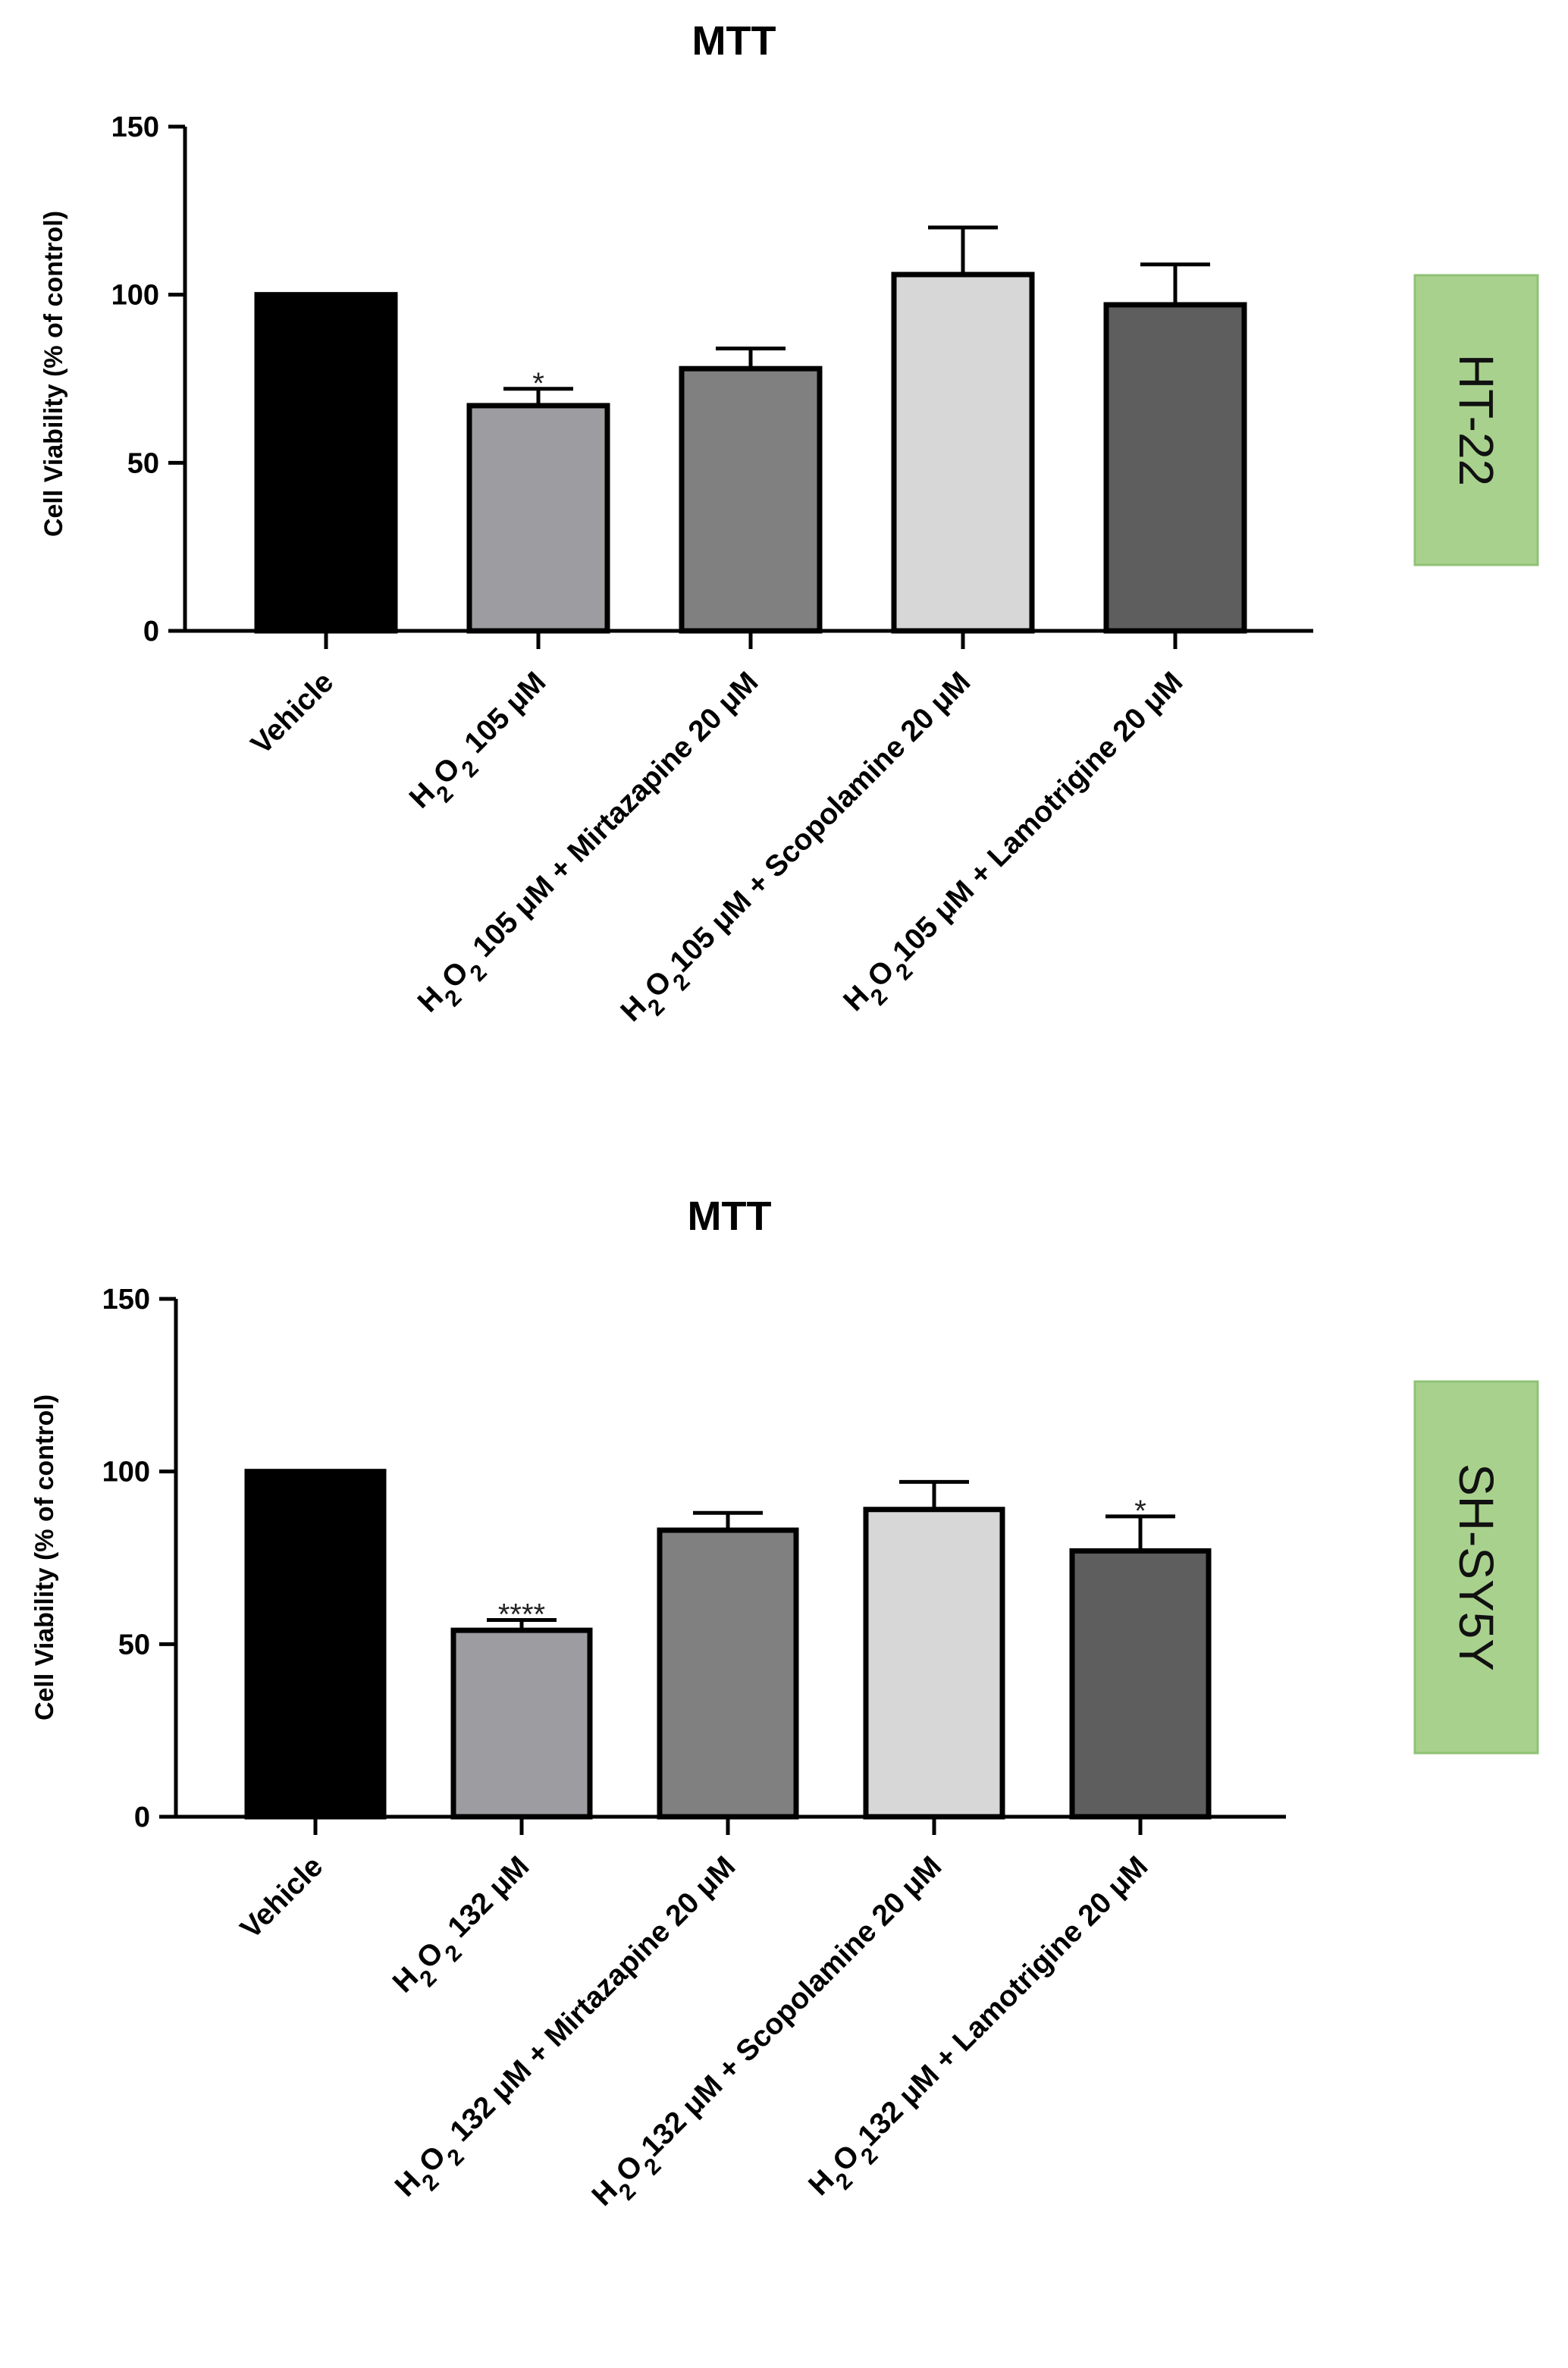 This screenshot has height=2368, width=1568. I want to click on cell-line-label-box: HT-22, so click(1476, 420).